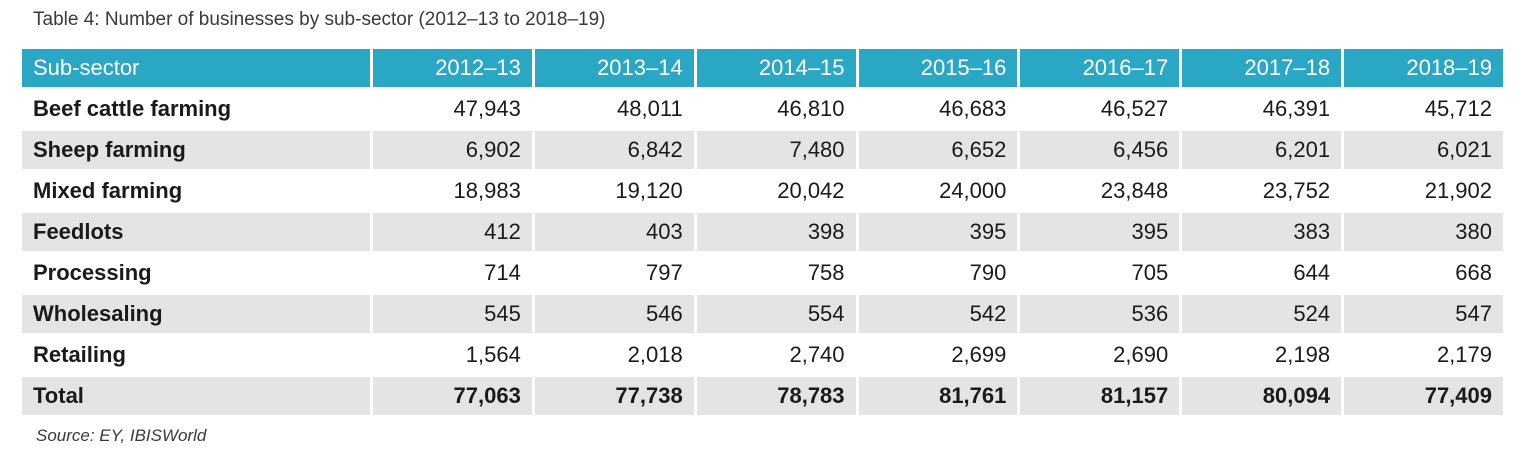 This screenshot has width=1536, height=458. What do you see at coordinates (979, 354) in the screenshot?
I see `table-cell: 2,699` at bounding box center [979, 354].